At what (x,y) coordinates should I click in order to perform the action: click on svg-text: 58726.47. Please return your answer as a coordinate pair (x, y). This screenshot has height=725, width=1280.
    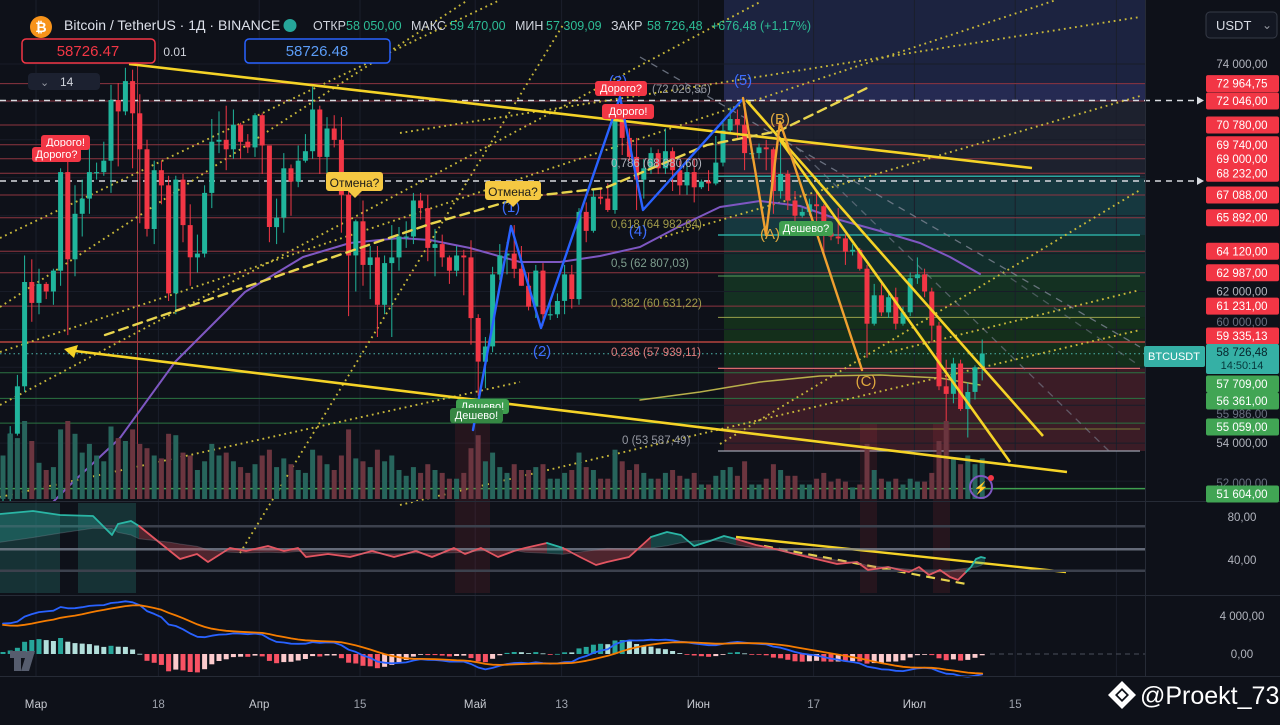
    Looking at the image, I should click on (88, 51).